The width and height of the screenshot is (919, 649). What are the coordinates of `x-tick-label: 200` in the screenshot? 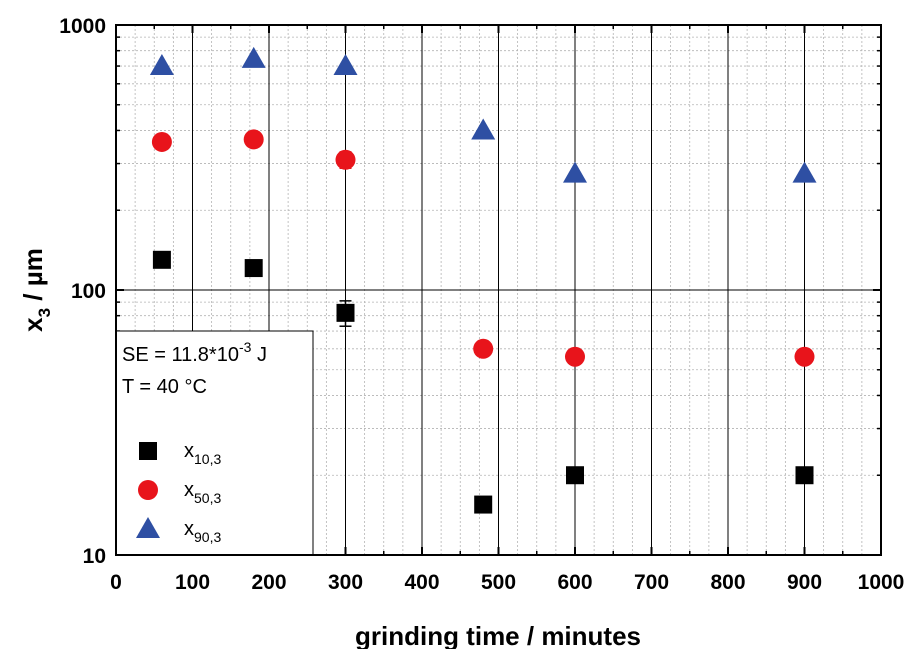 It's located at (268, 582).